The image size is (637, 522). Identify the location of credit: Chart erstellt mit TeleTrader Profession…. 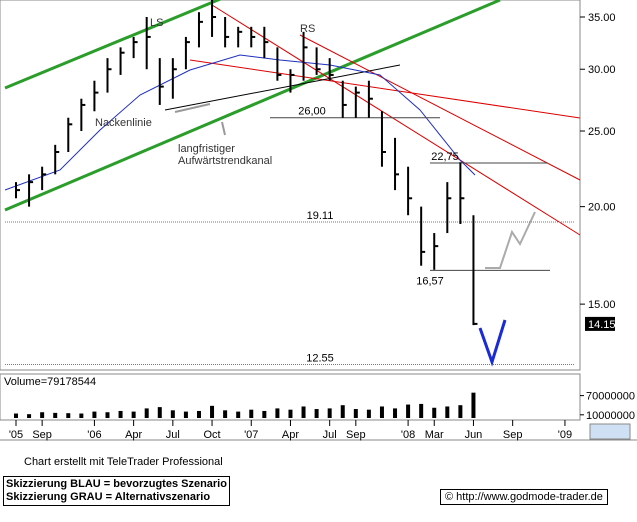
(123, 462).